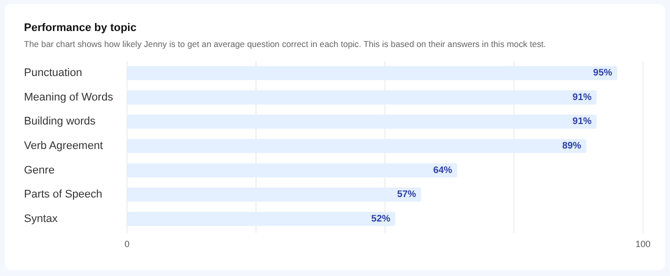  Describe the element at coordinates (63, 194) in the screenshot. I see `y-tick-label: Parts of Speech` at that location.